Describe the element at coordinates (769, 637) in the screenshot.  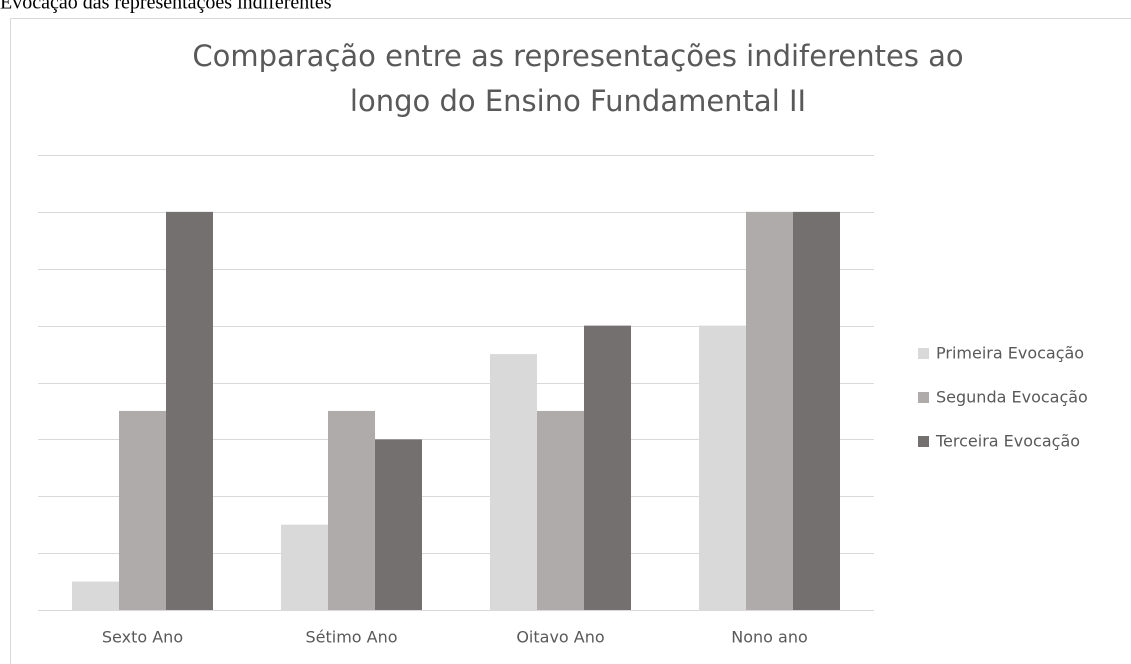
I see `x-tick-label: Nono ano` at that location.